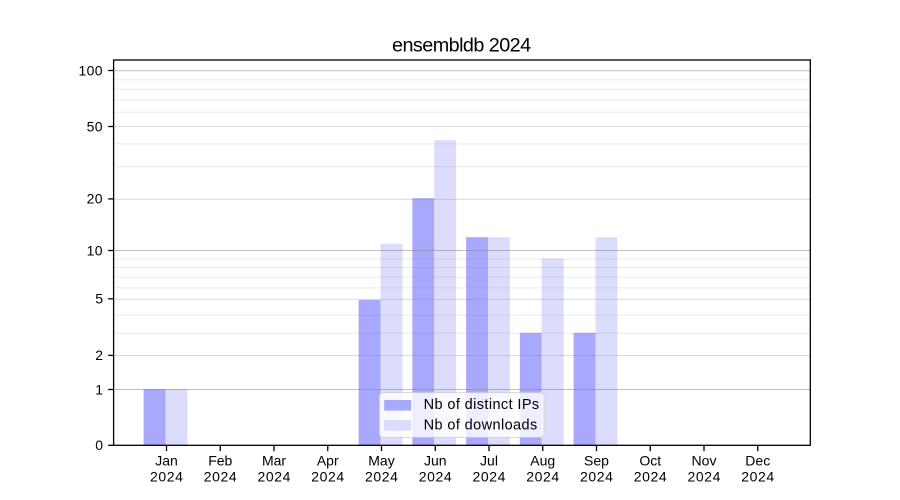 Image resolution: width=900 pixels, height=500 pixels. Describe the element at coordinates (95, 250) in the screenshot. I see `svg-text: 10` at that location.